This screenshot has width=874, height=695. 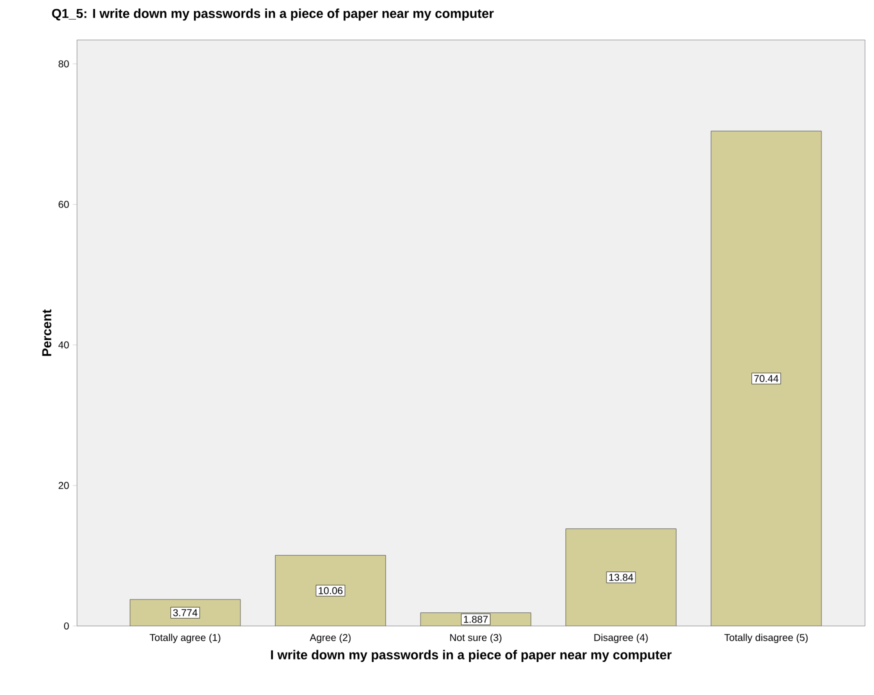 I want to click on x-tick-label: Not sure (3), so click(x=476, y=639).